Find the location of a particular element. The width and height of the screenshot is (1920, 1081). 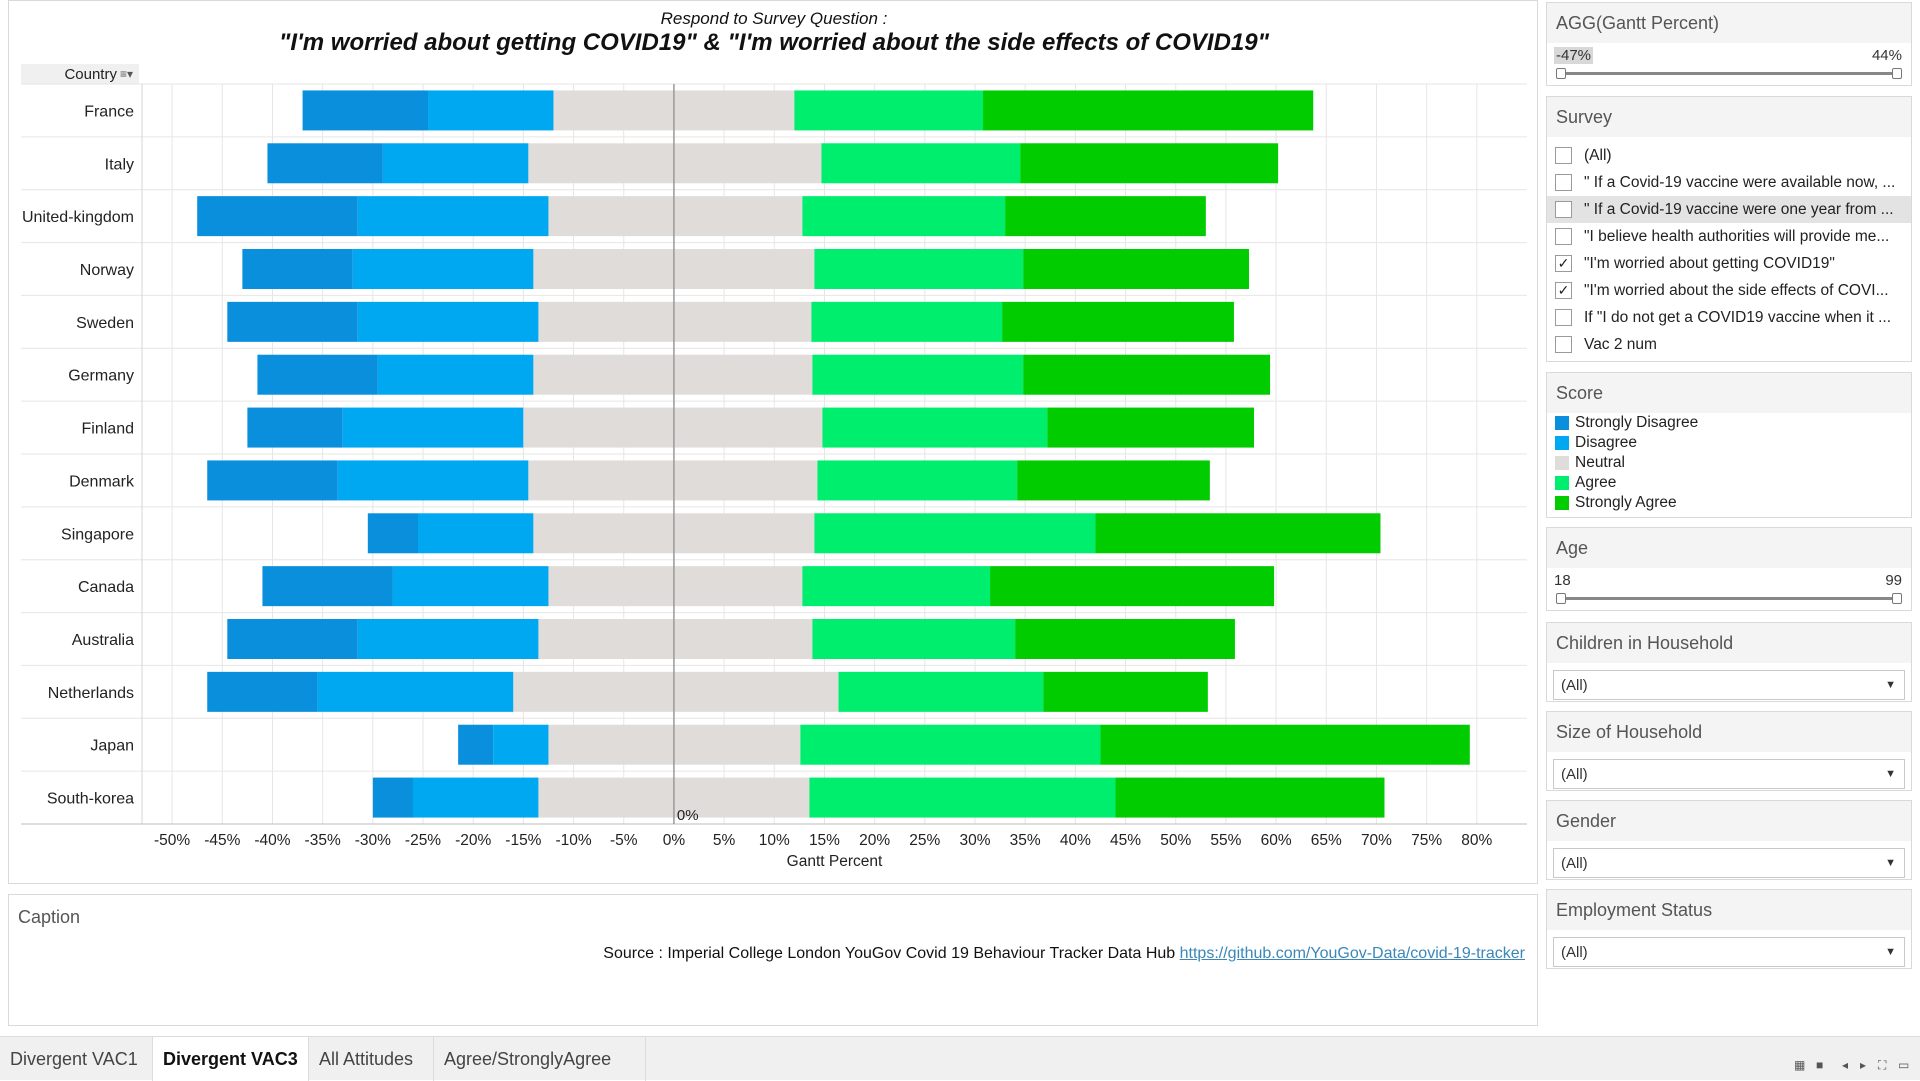

survey-option: ✓ "I'm worried about getting COVID19" is located at coordinates (1729, 263).